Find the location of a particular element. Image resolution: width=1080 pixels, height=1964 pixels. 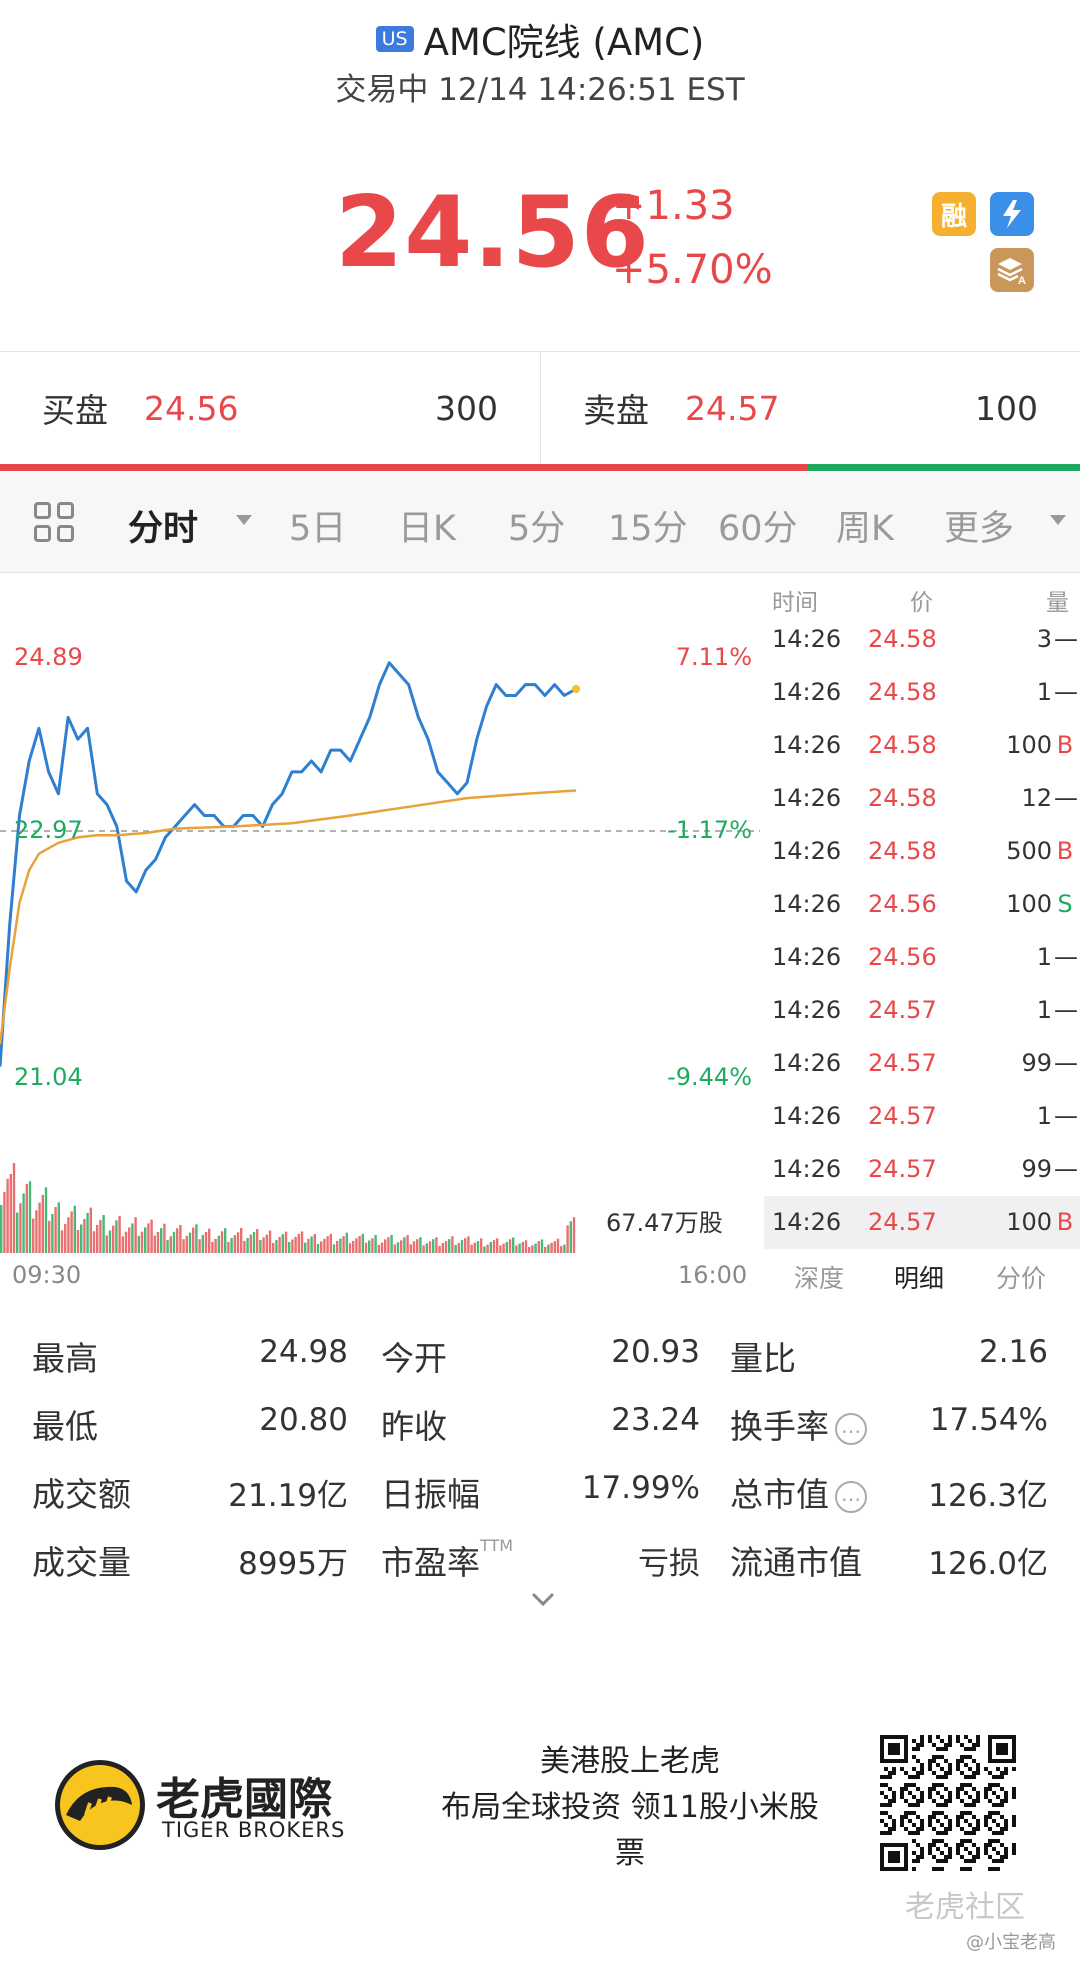

margin-badge: 融 is located at coordinates (954, 214).